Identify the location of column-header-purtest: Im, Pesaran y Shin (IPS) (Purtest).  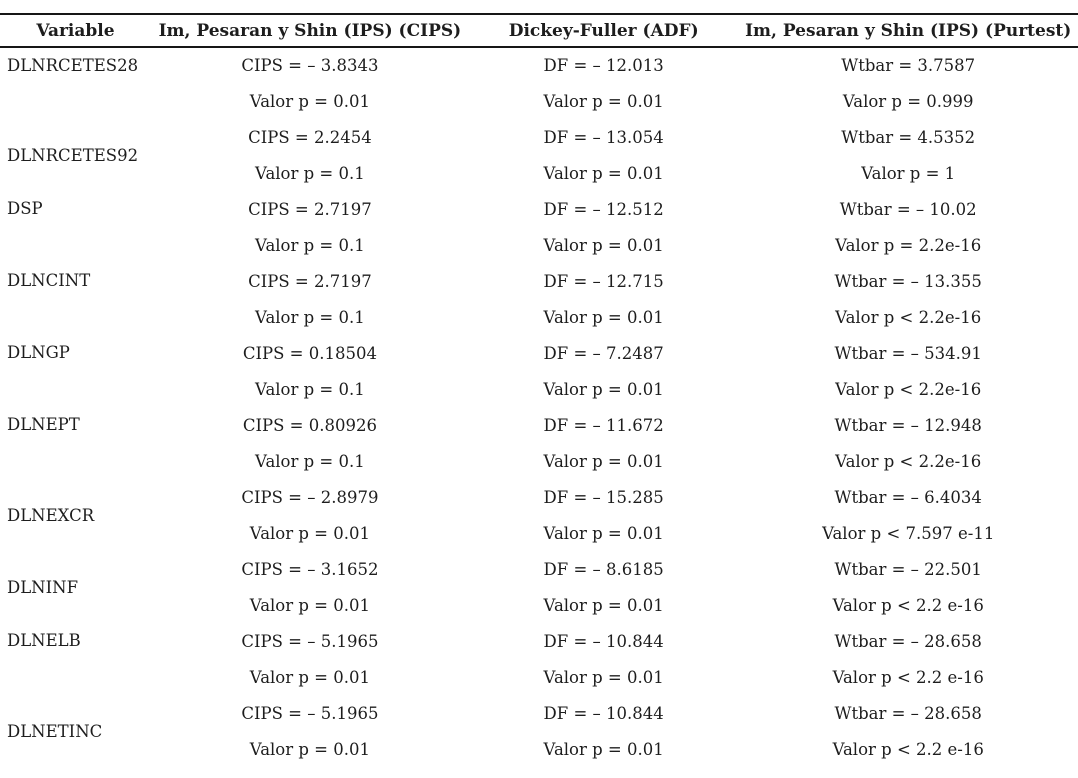
(908, 30).